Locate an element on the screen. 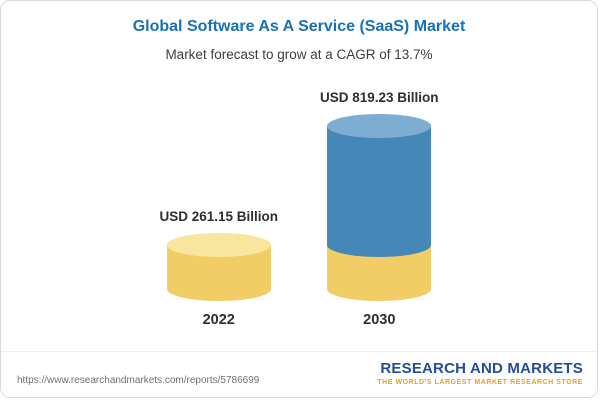 Image resolution: width=600 pixels, height=400 pixels. cylinder-2030-body is located at coordinates (379, 191).